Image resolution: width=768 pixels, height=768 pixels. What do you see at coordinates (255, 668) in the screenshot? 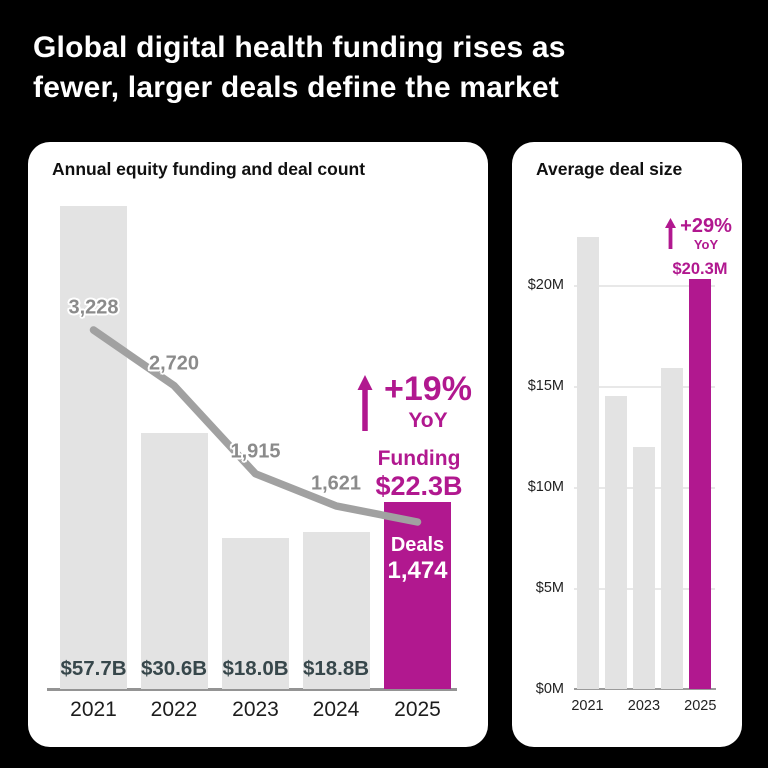
I see `funding-value-label-2023: $18.0B` at bounding box center [255, 668].